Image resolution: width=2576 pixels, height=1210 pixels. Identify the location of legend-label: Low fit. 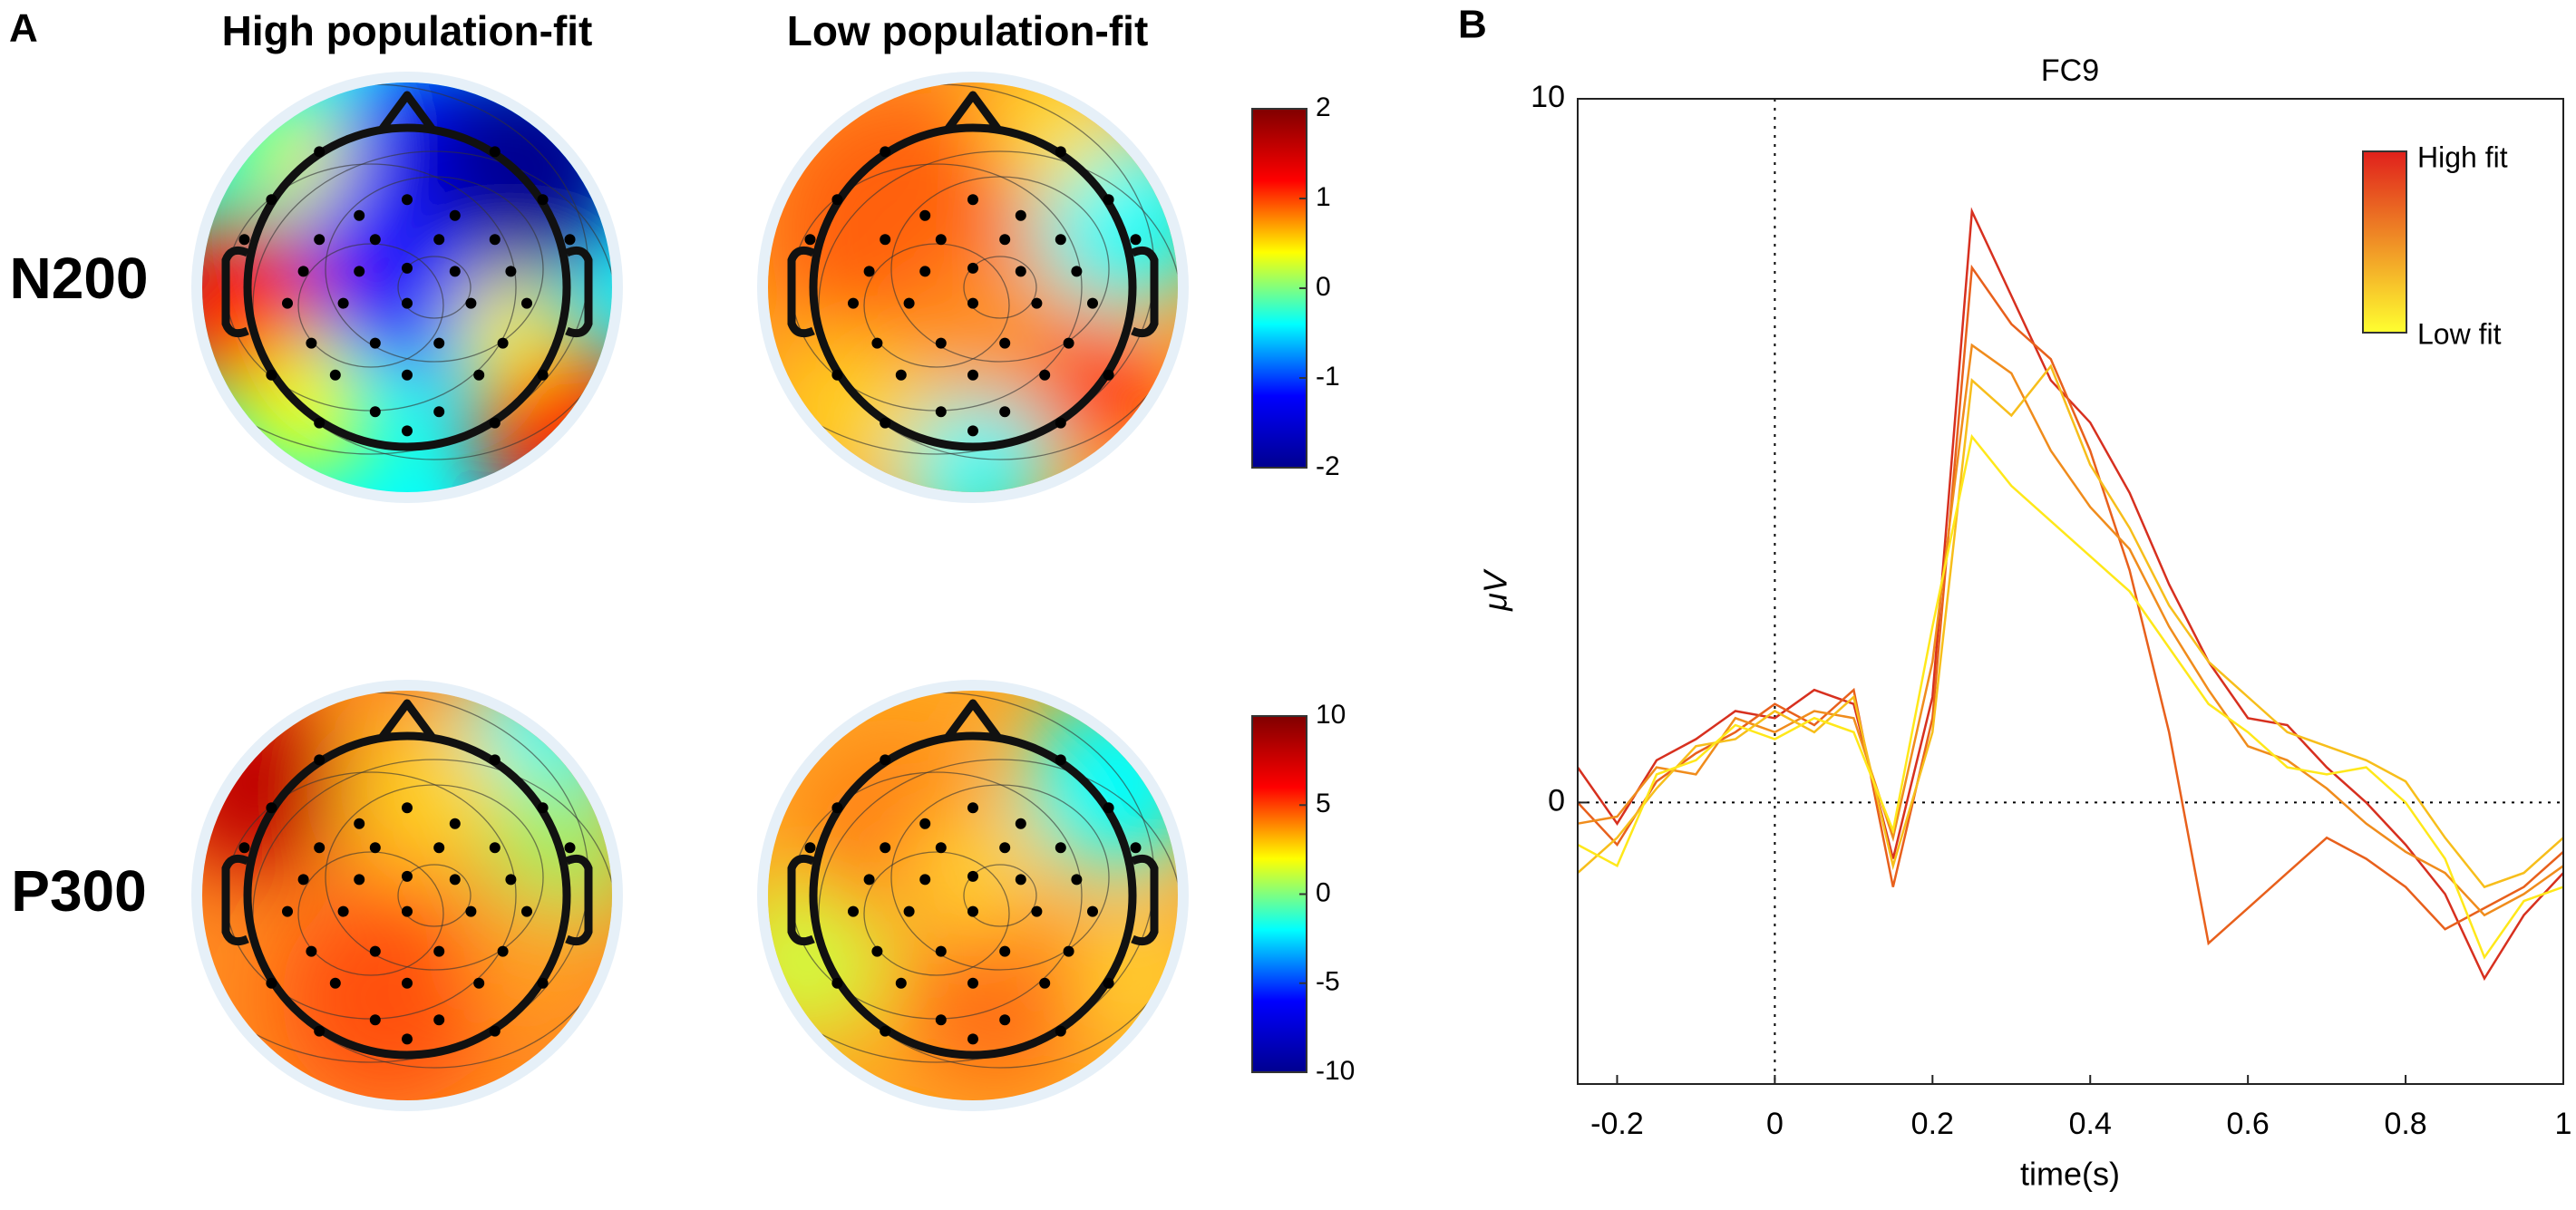
(2459, 333).